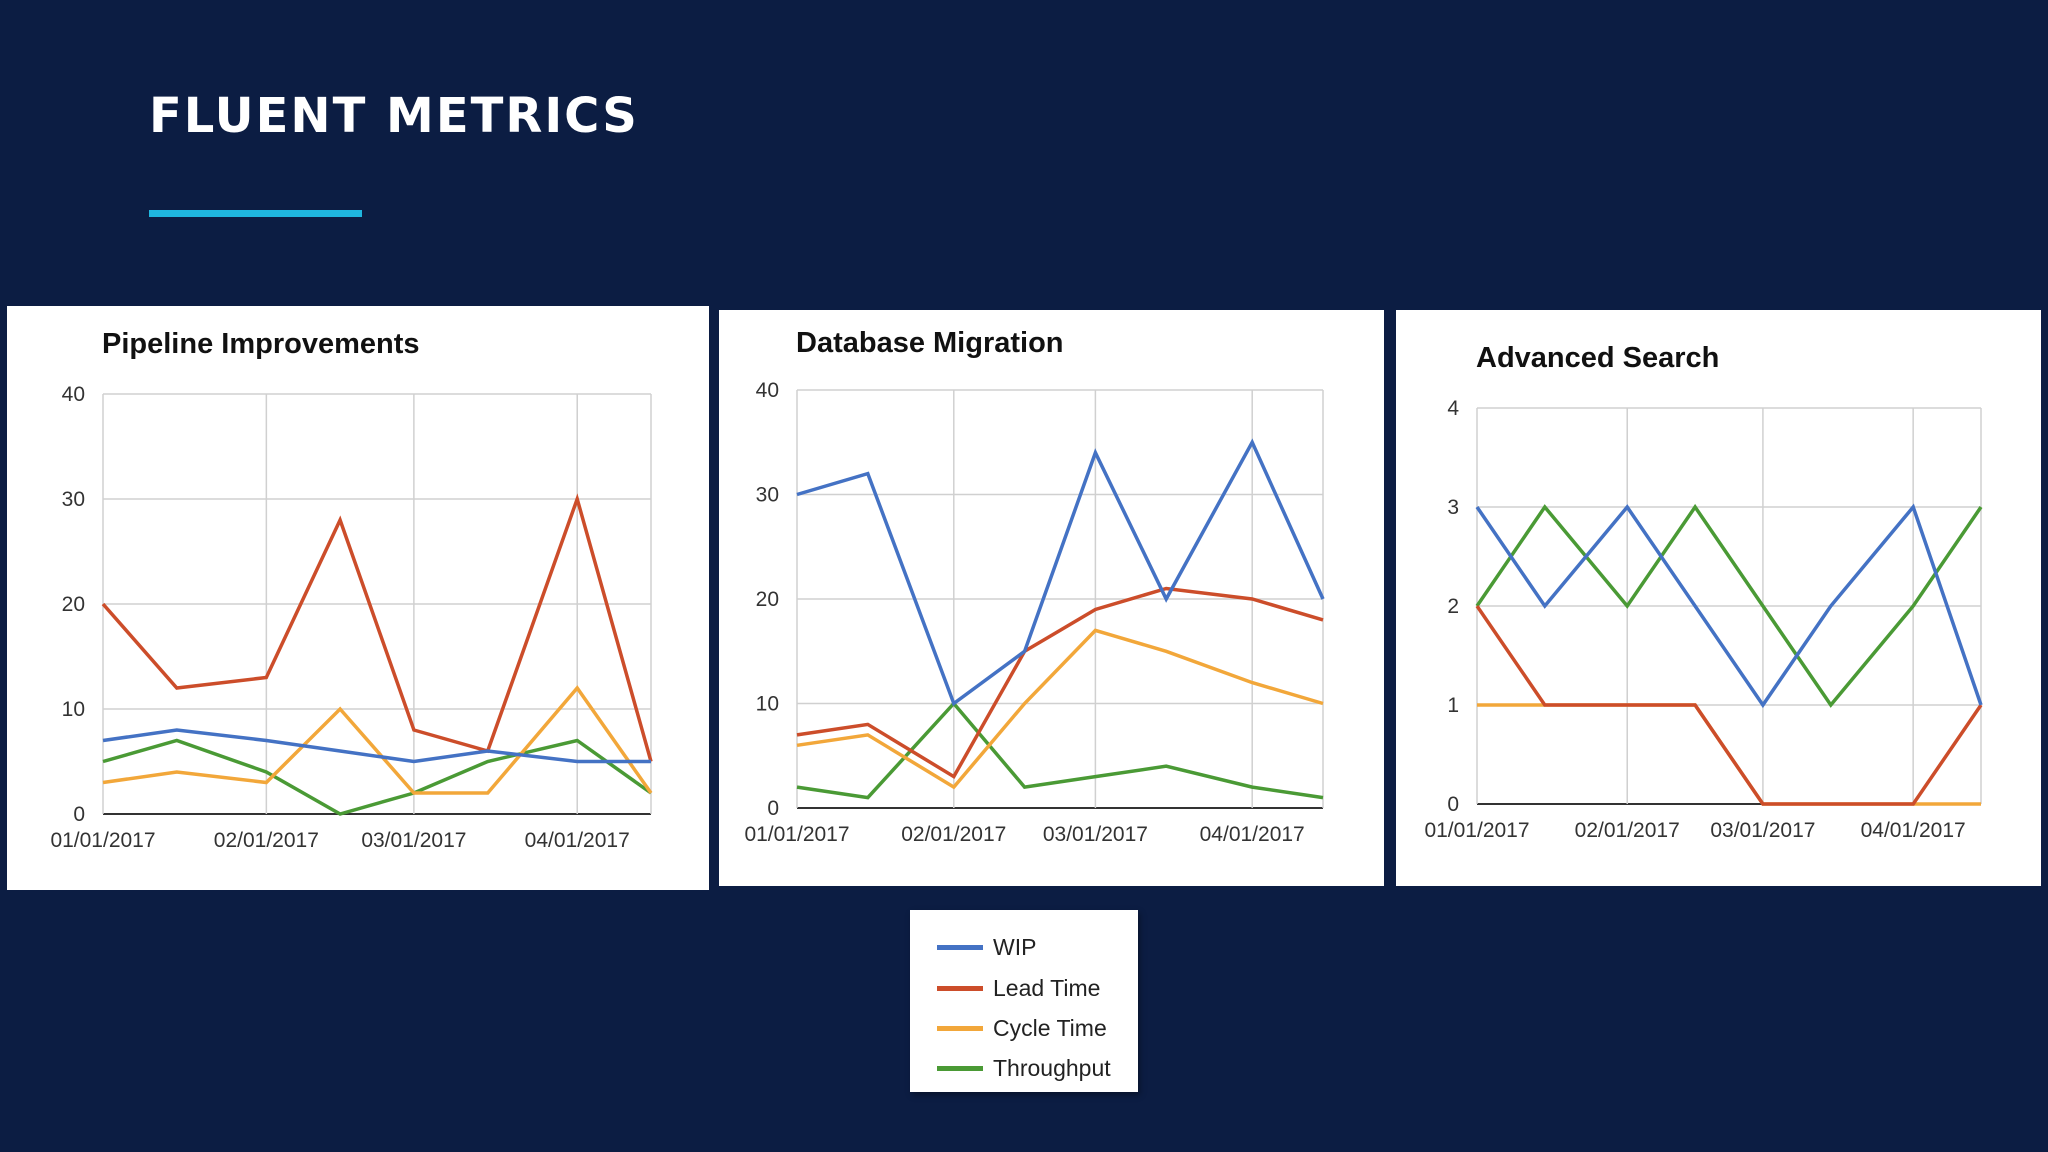 This screenshot has width=2048, height=1152. Describe the element at coordinates (1453, 606) in the screenshot. I see `y-tick-label: 2` at that location.